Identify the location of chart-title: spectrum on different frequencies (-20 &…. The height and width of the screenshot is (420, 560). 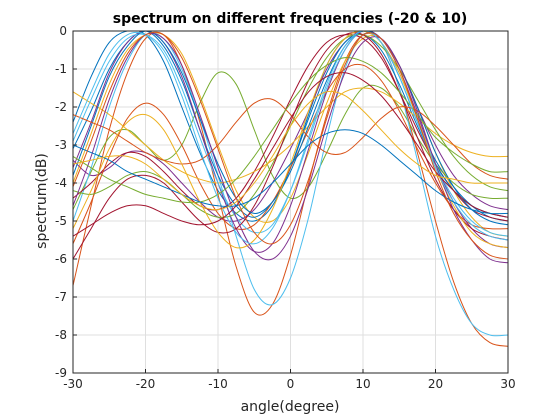
(290, 19).